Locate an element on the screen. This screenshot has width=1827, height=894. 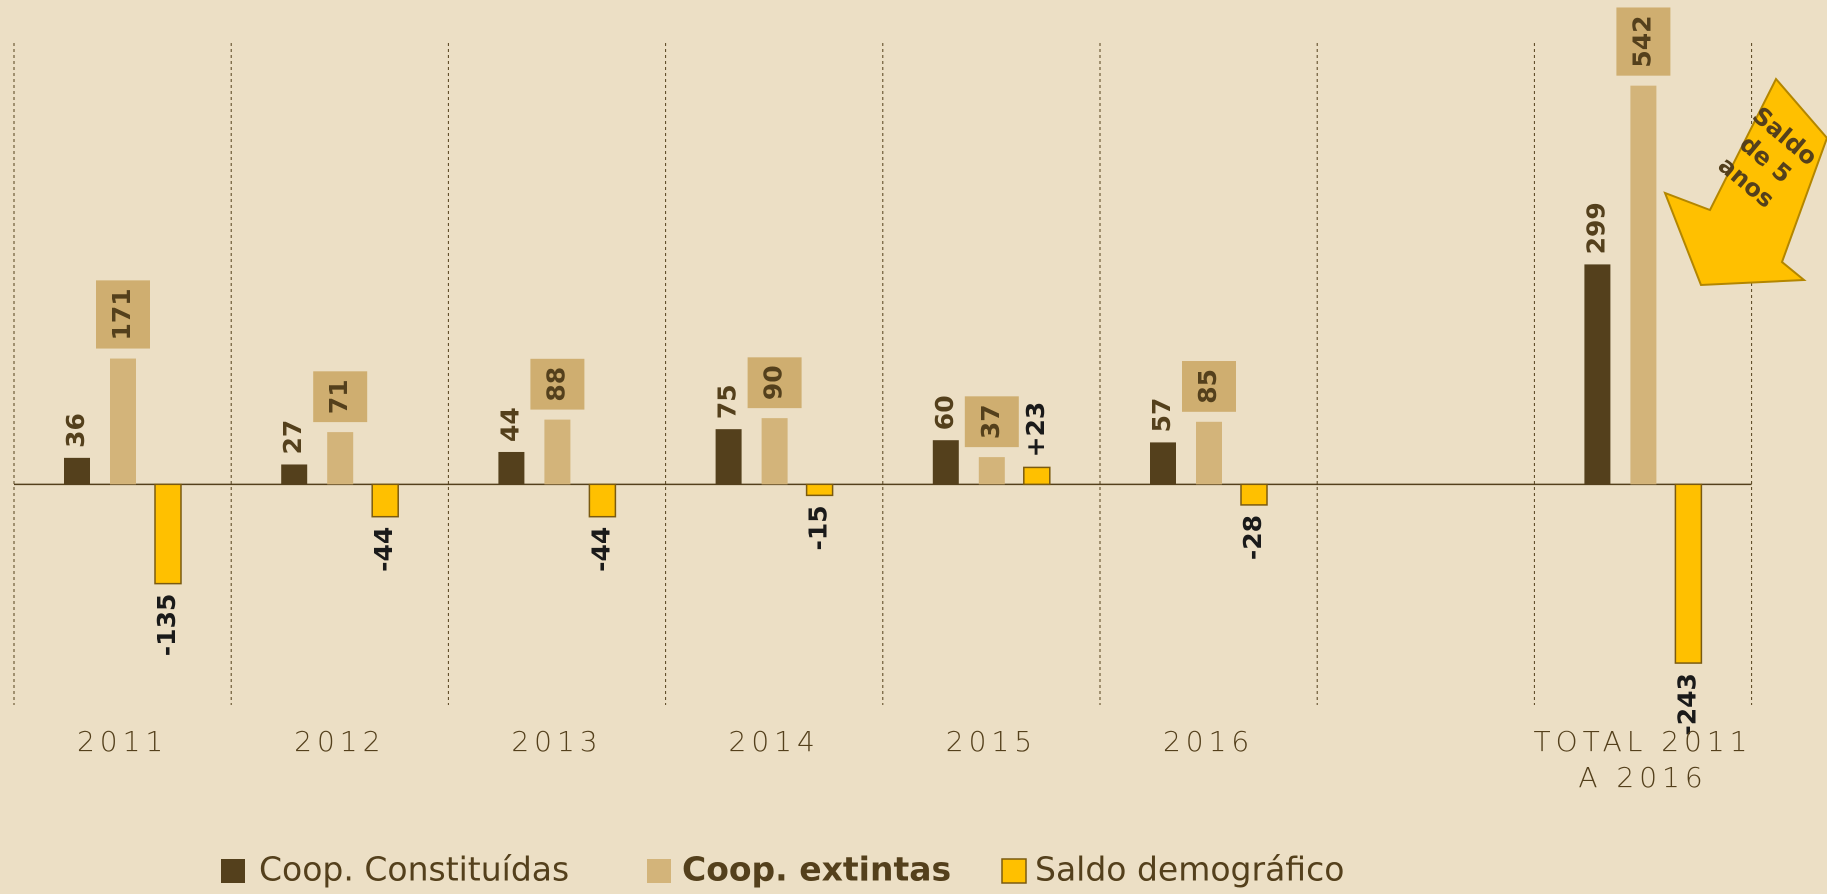
value-label: -28 is located at coordinates (1252, 537).